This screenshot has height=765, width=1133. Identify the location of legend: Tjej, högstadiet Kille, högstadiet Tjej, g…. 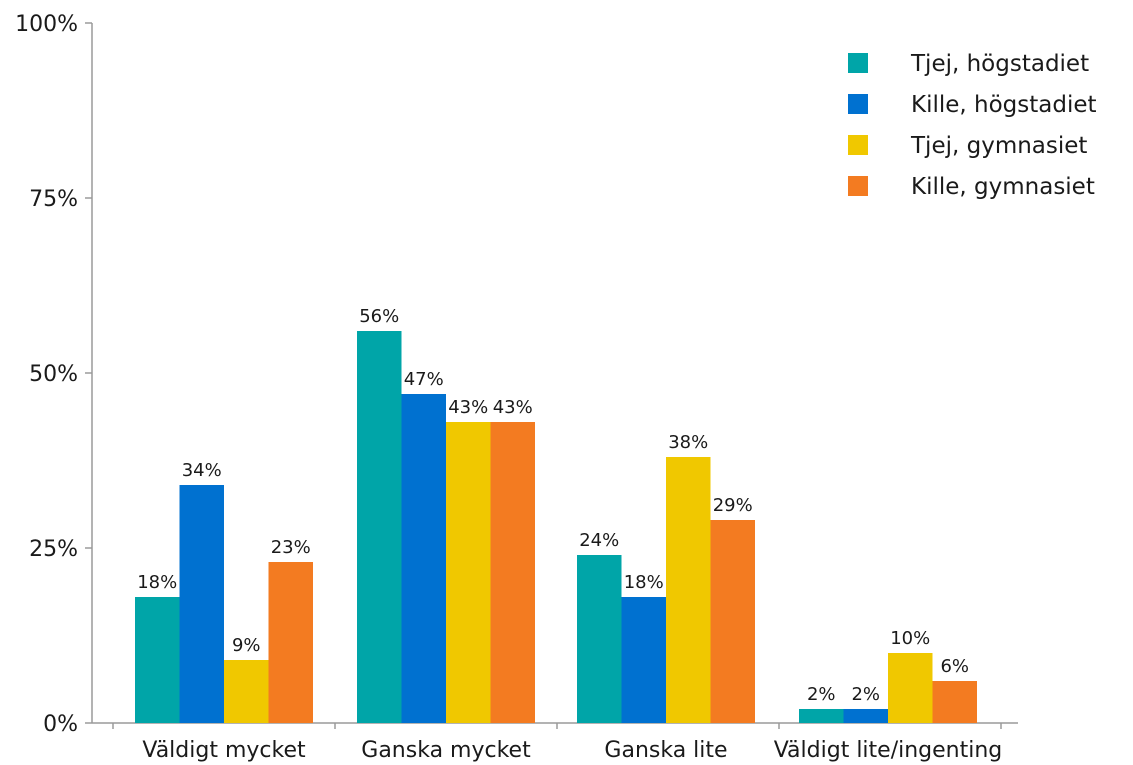
(972, 125).